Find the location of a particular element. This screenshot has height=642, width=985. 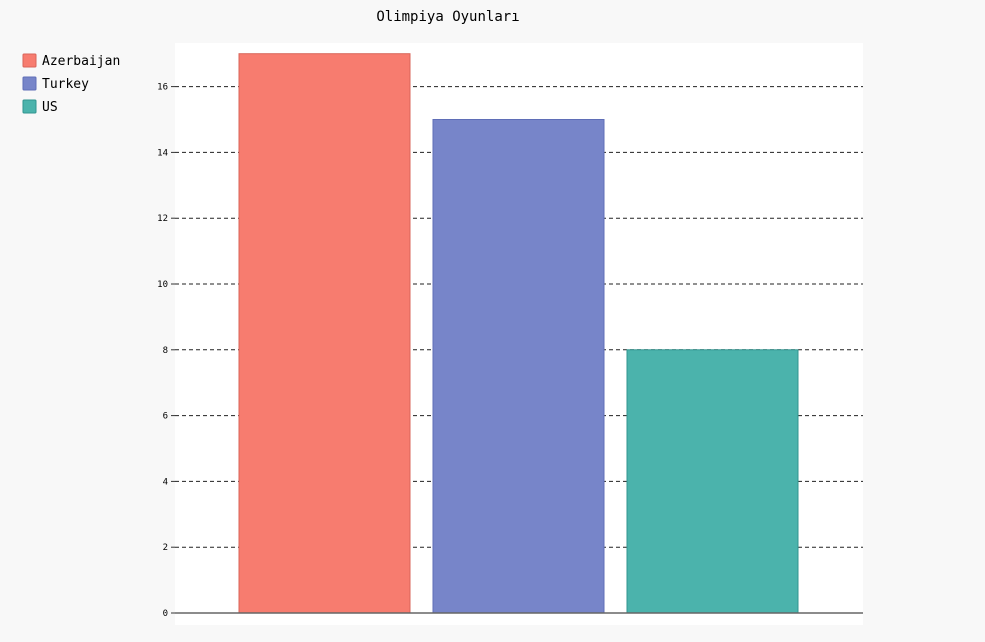

bar-turkey is located at coordinates (518, 366).